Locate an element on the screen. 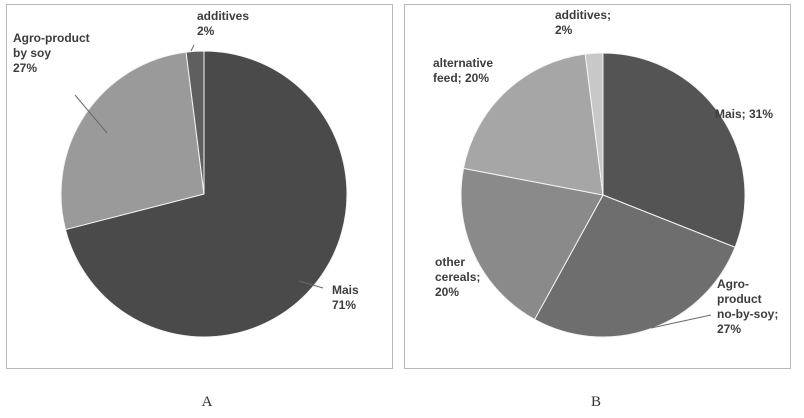 This screenshot has width=804, height=418. pie-a-slice-label-2: additives 2% is located at coordinates (223, 23).